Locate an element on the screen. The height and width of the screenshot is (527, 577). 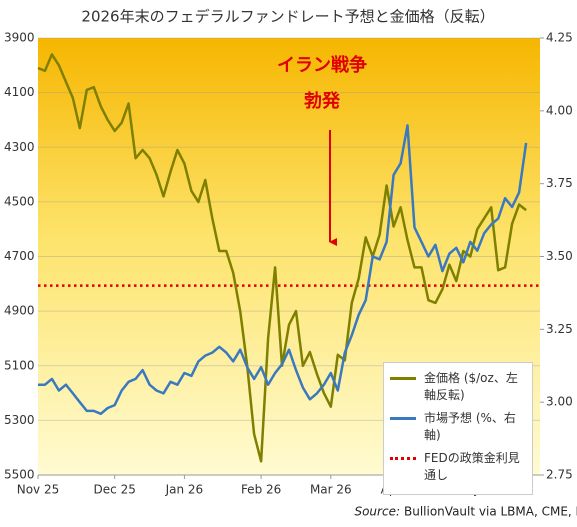
y2-tick-label: 3.25 is located at coordinates (559, 329).